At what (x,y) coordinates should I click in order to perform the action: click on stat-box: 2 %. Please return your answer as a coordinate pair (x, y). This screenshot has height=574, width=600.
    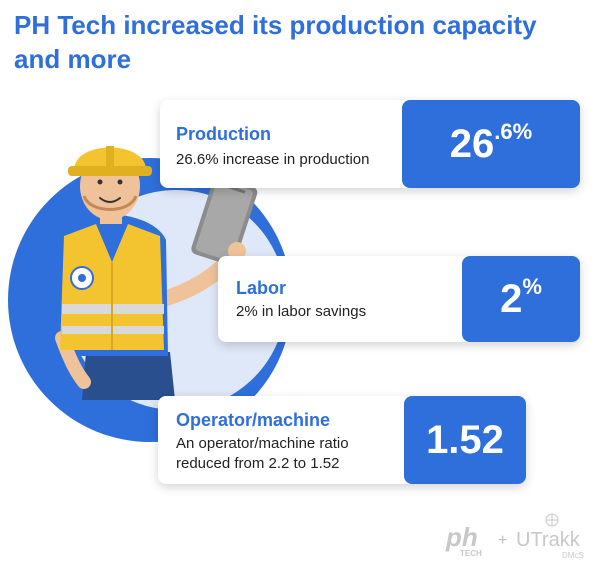
    Looking at the image, I should click on (521, 299).